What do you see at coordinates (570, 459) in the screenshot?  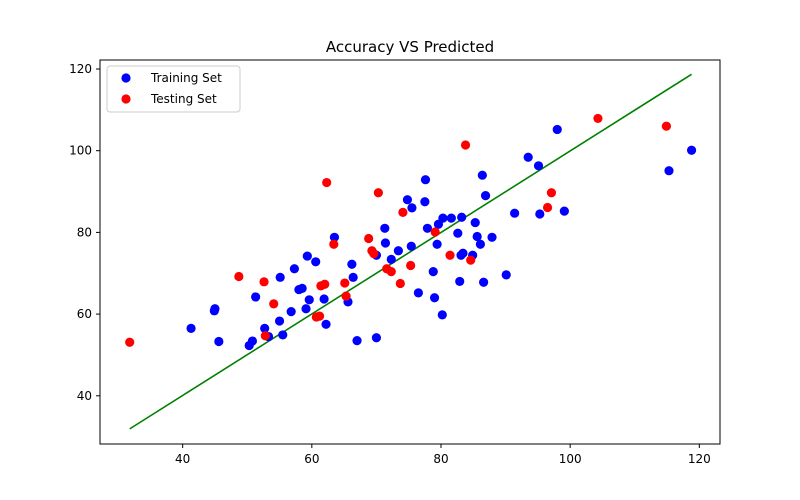 I see `x-tick-label: 100` at bounding box center [570, 459].